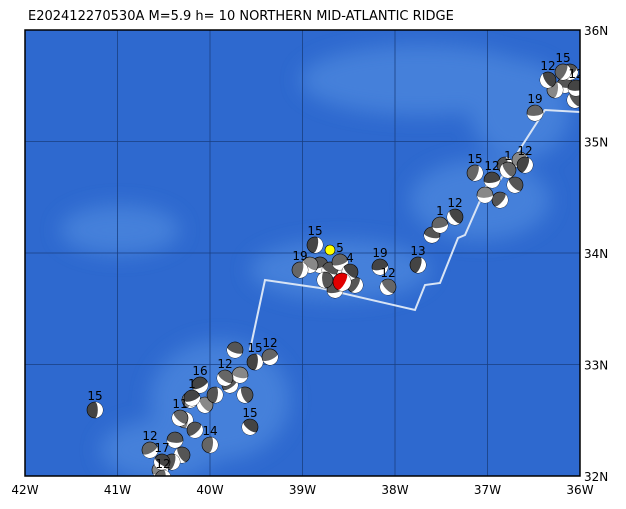 The height and width of the screenshot is (509, 626). I want to click on lon-label: 36W, so click(579, 490).